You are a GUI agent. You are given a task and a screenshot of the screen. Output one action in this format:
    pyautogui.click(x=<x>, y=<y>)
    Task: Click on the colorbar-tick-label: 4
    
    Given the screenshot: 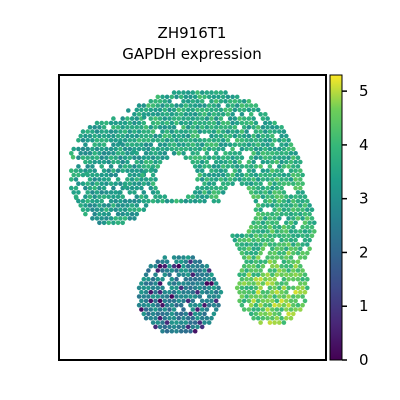 What is the action you would take?
    pyautogui.click(x=364, y=145)
    